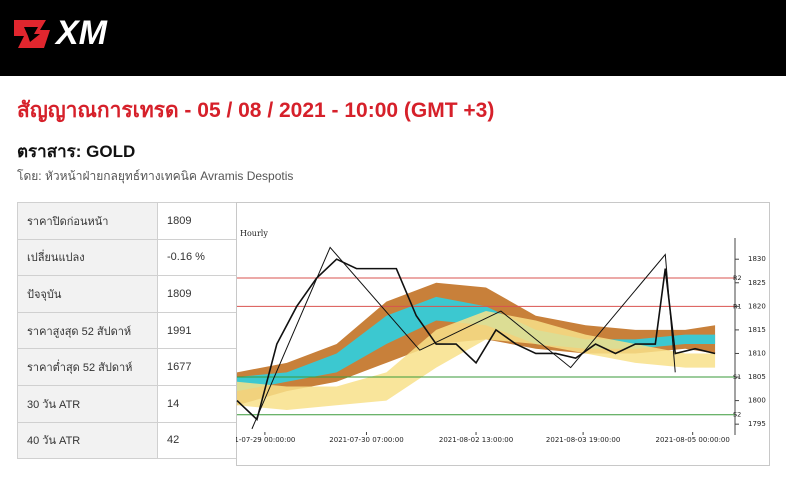  I want to click on stat-label: ราคาสูงสุด 52 สัปดาห์, so click(87, 330).